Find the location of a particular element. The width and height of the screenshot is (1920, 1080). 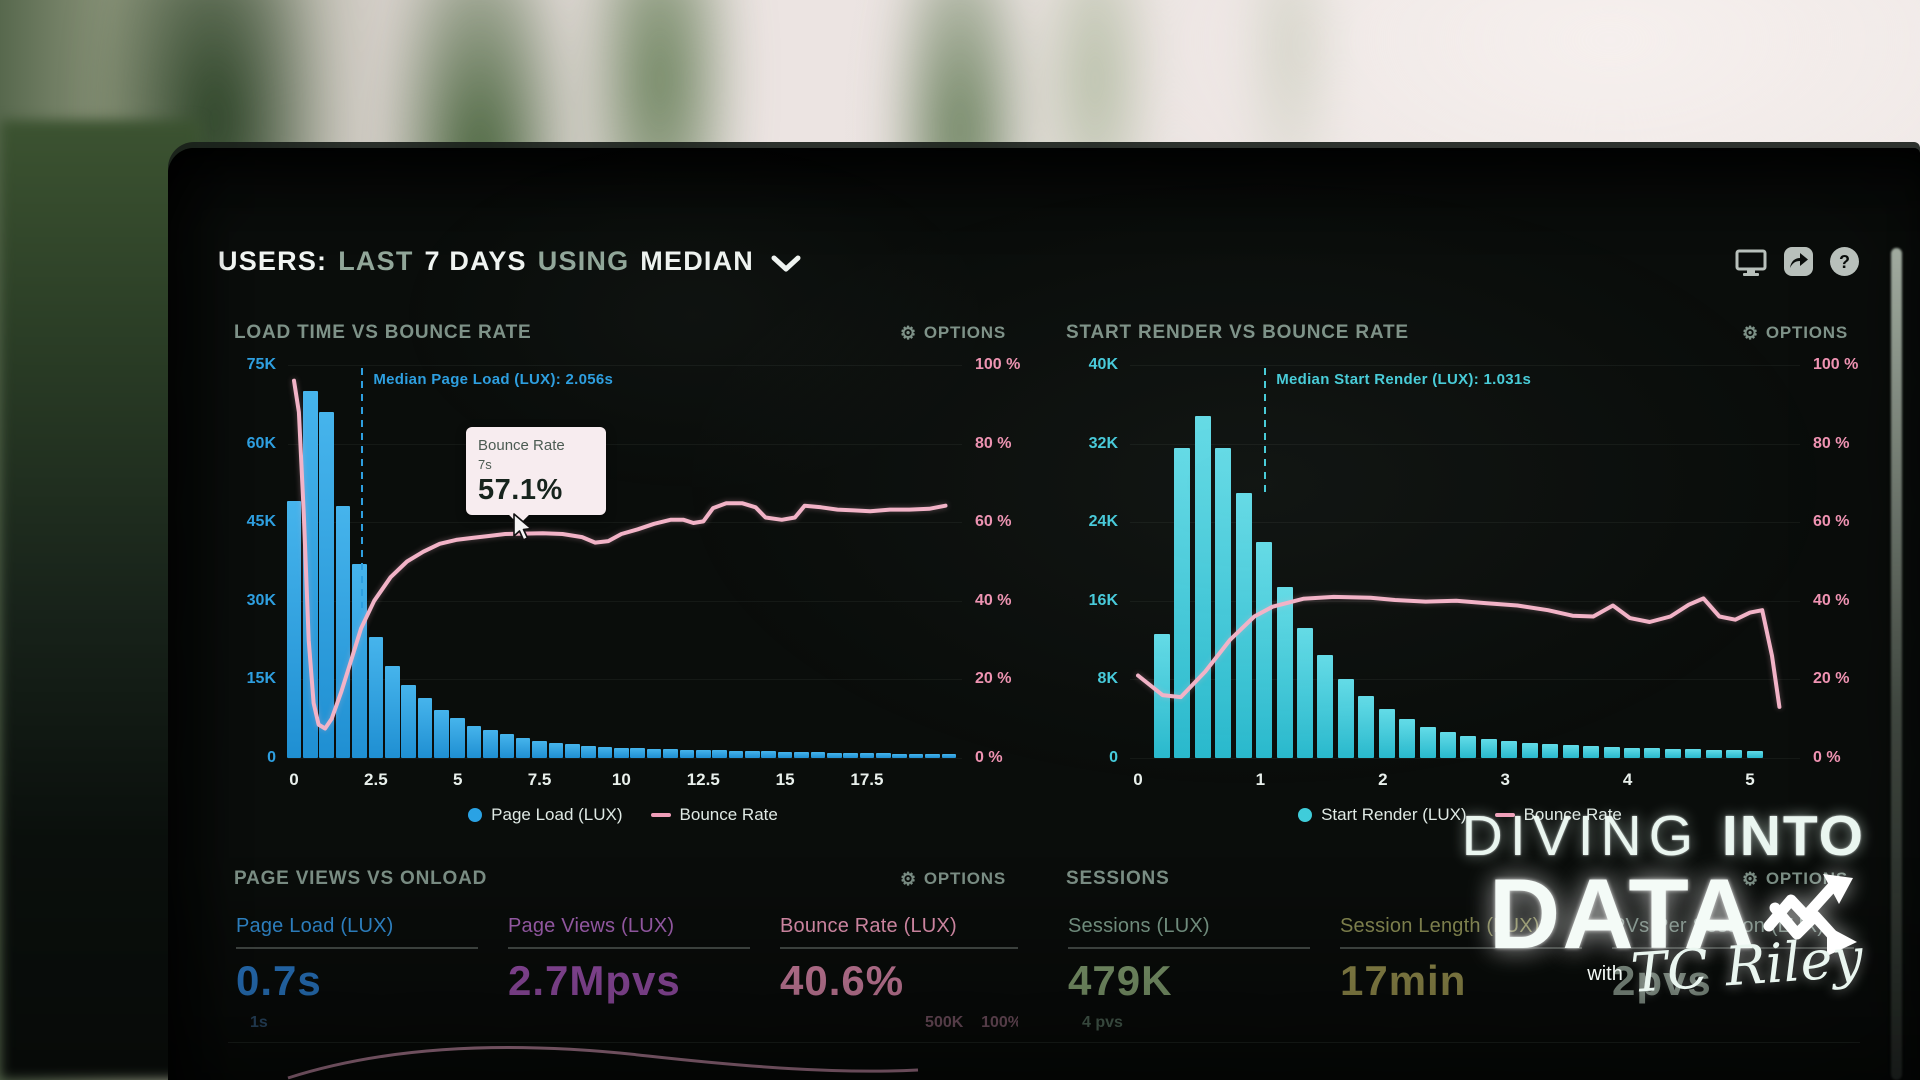

chart-tooltip: Bounce Rate 7s 57.1% is located at coordinates (536, 471).